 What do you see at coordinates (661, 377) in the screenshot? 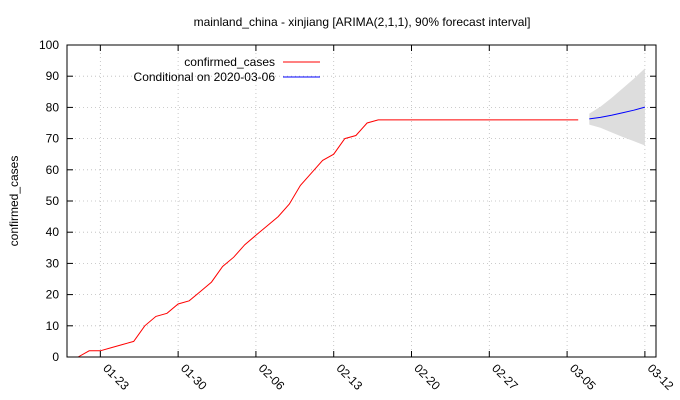
I see `x-tick-label: 03-12` at bounding box center [661, 377].